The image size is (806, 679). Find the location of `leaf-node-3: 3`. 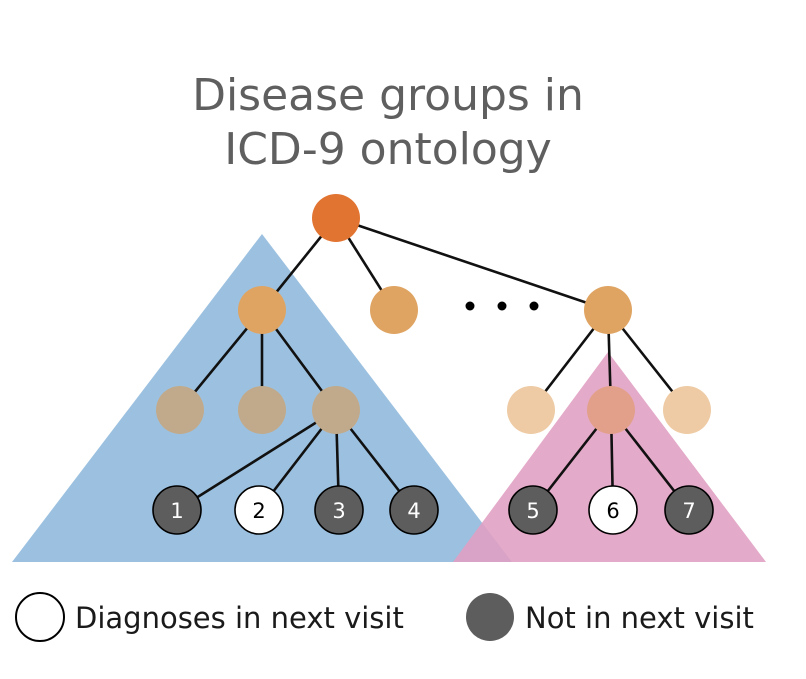

leaf-node-3: 3 is located at coordinates (339, 510).